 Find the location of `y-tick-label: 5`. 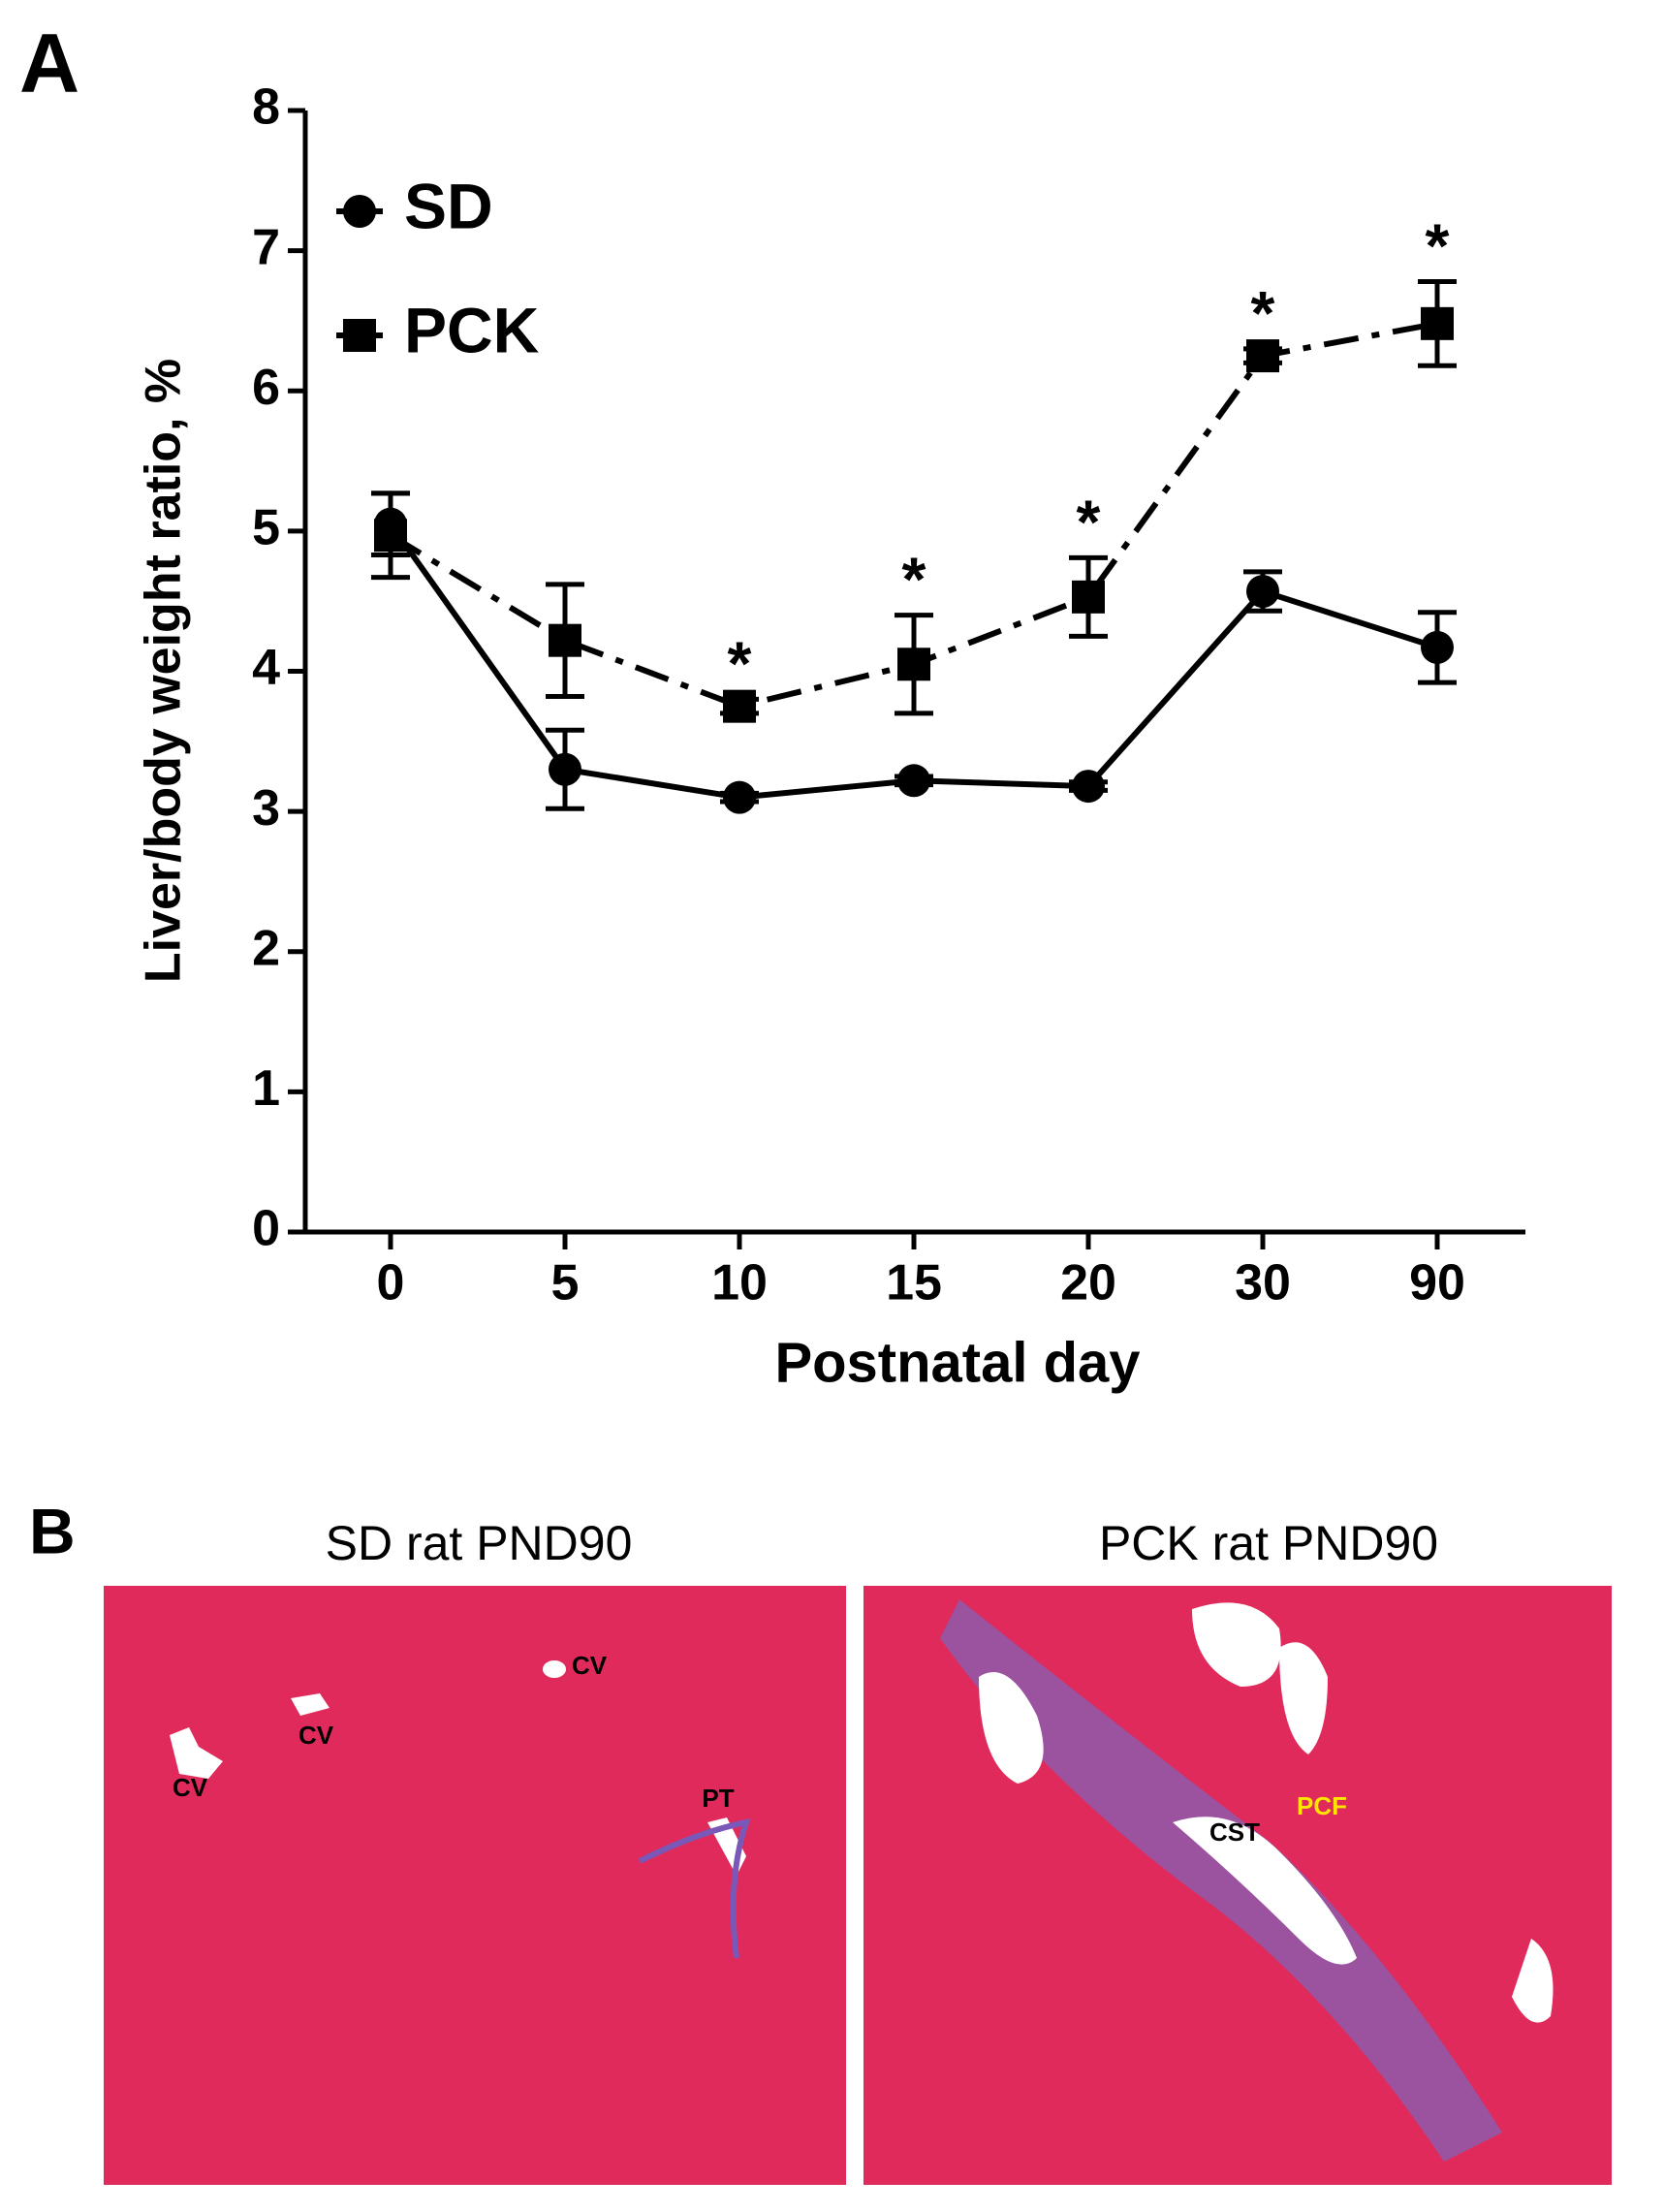

y-tick-label: 5 is located at coordinates (266, 528).